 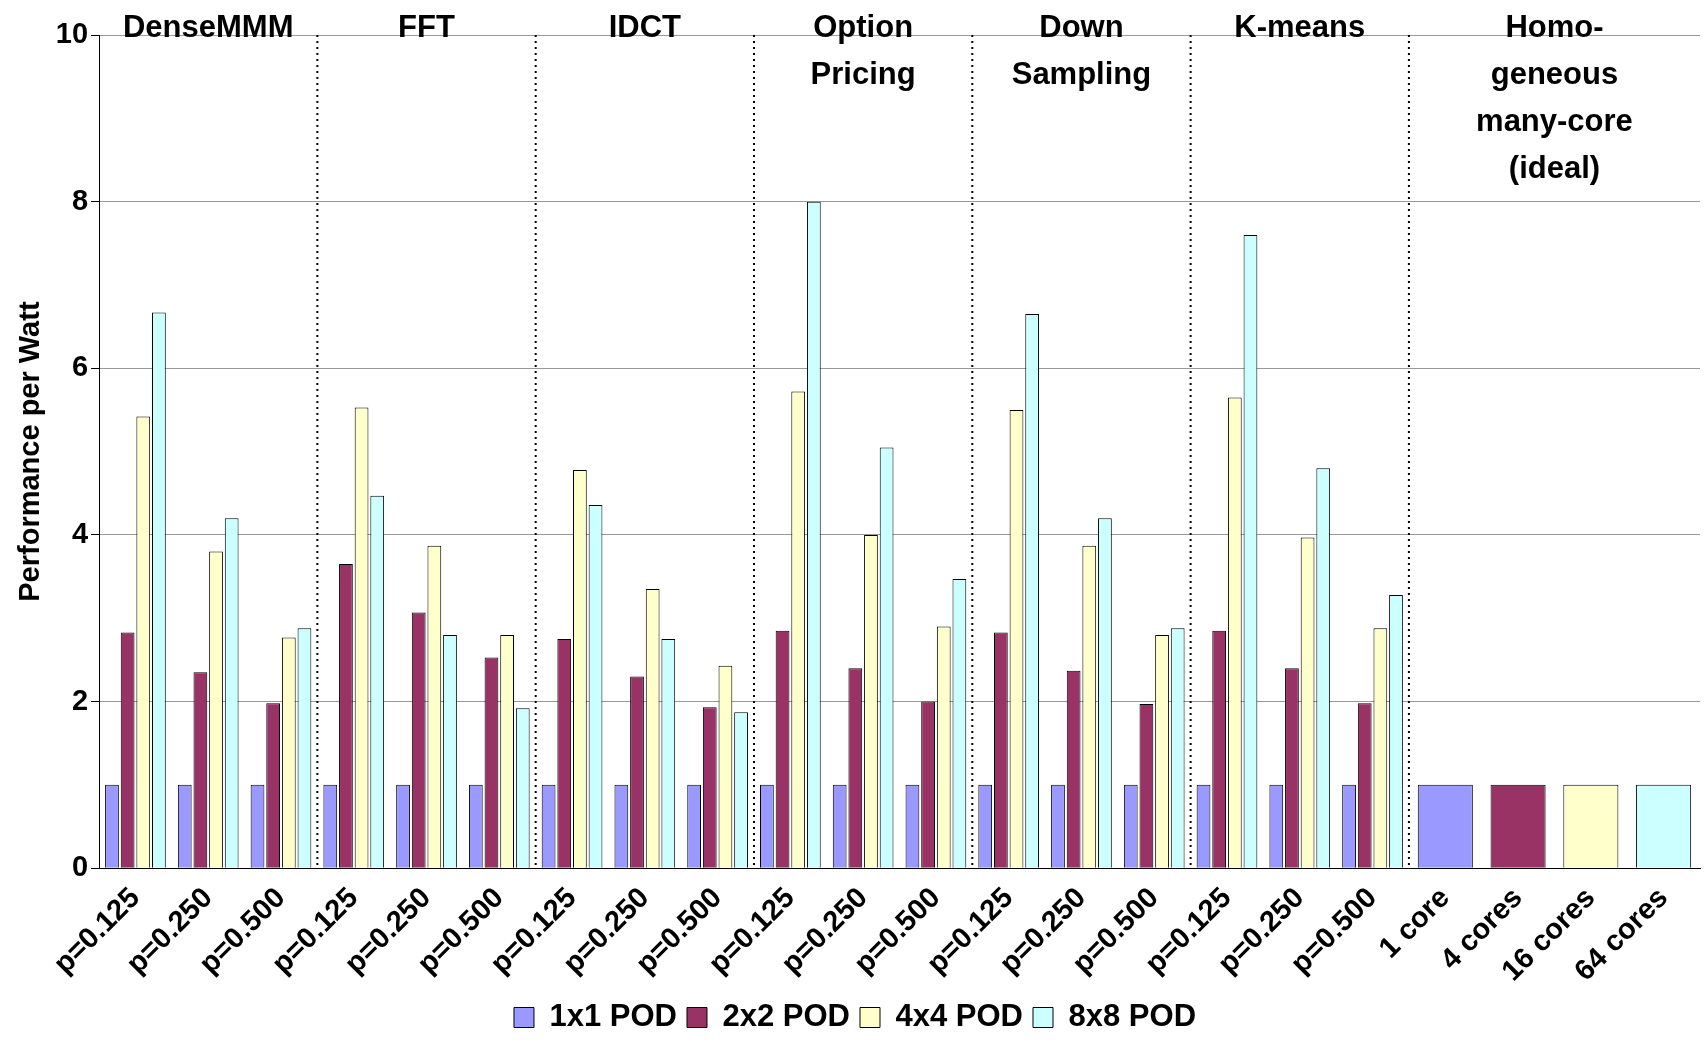 What do you see at coordinates (613, 1016) in the screenshot?
I see `legend-label: 1x1 POD` at bounding box center [613, 1016].